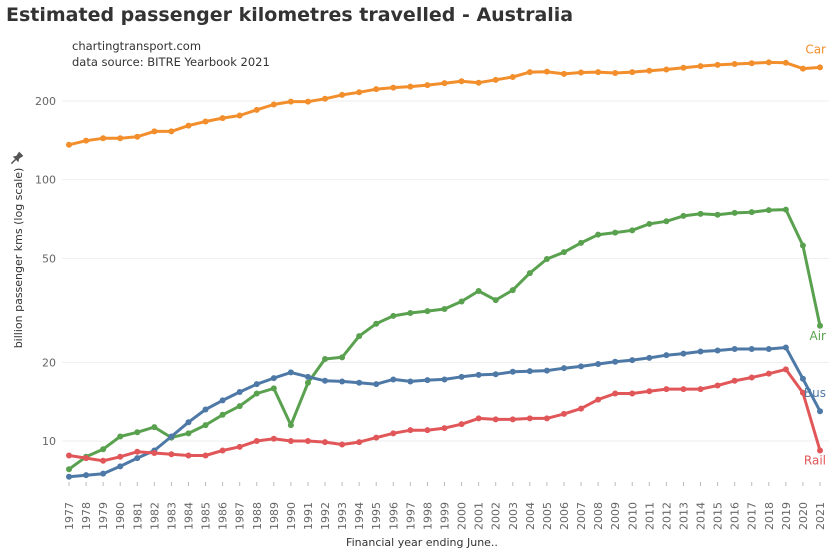 The height and width of the screenshot is (555, 839). I want to click on pin-icon, so click(17, 159).